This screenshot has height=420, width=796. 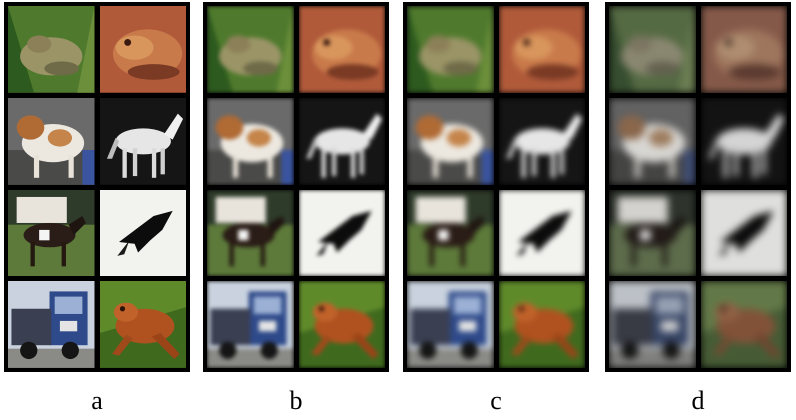 What do you see at coordinates (496, 400) in the screenshot?
I see `panel-c-label: c` at bounding box center [496, 400].